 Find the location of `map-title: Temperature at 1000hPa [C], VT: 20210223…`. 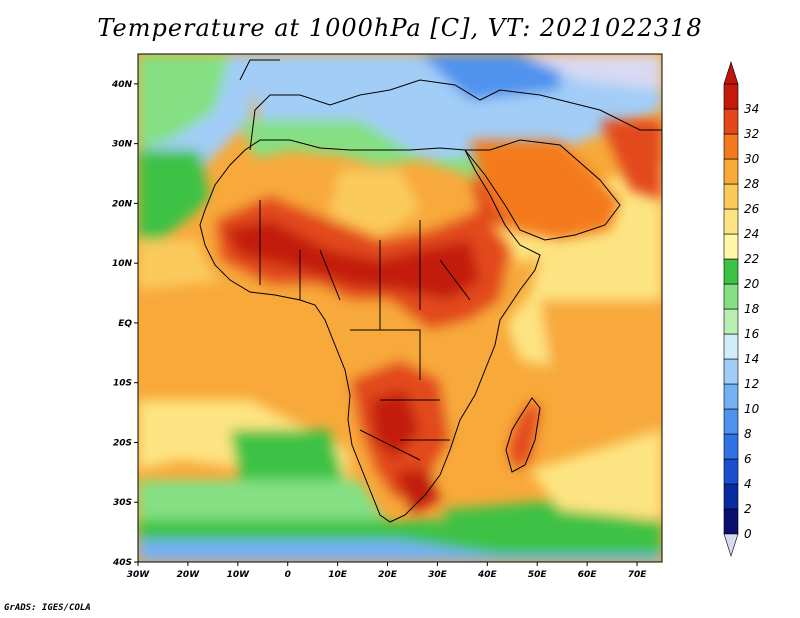

map-title: Temperature at 1000hPa [C], VT: 20210223… is located at coordinates (400, 28).